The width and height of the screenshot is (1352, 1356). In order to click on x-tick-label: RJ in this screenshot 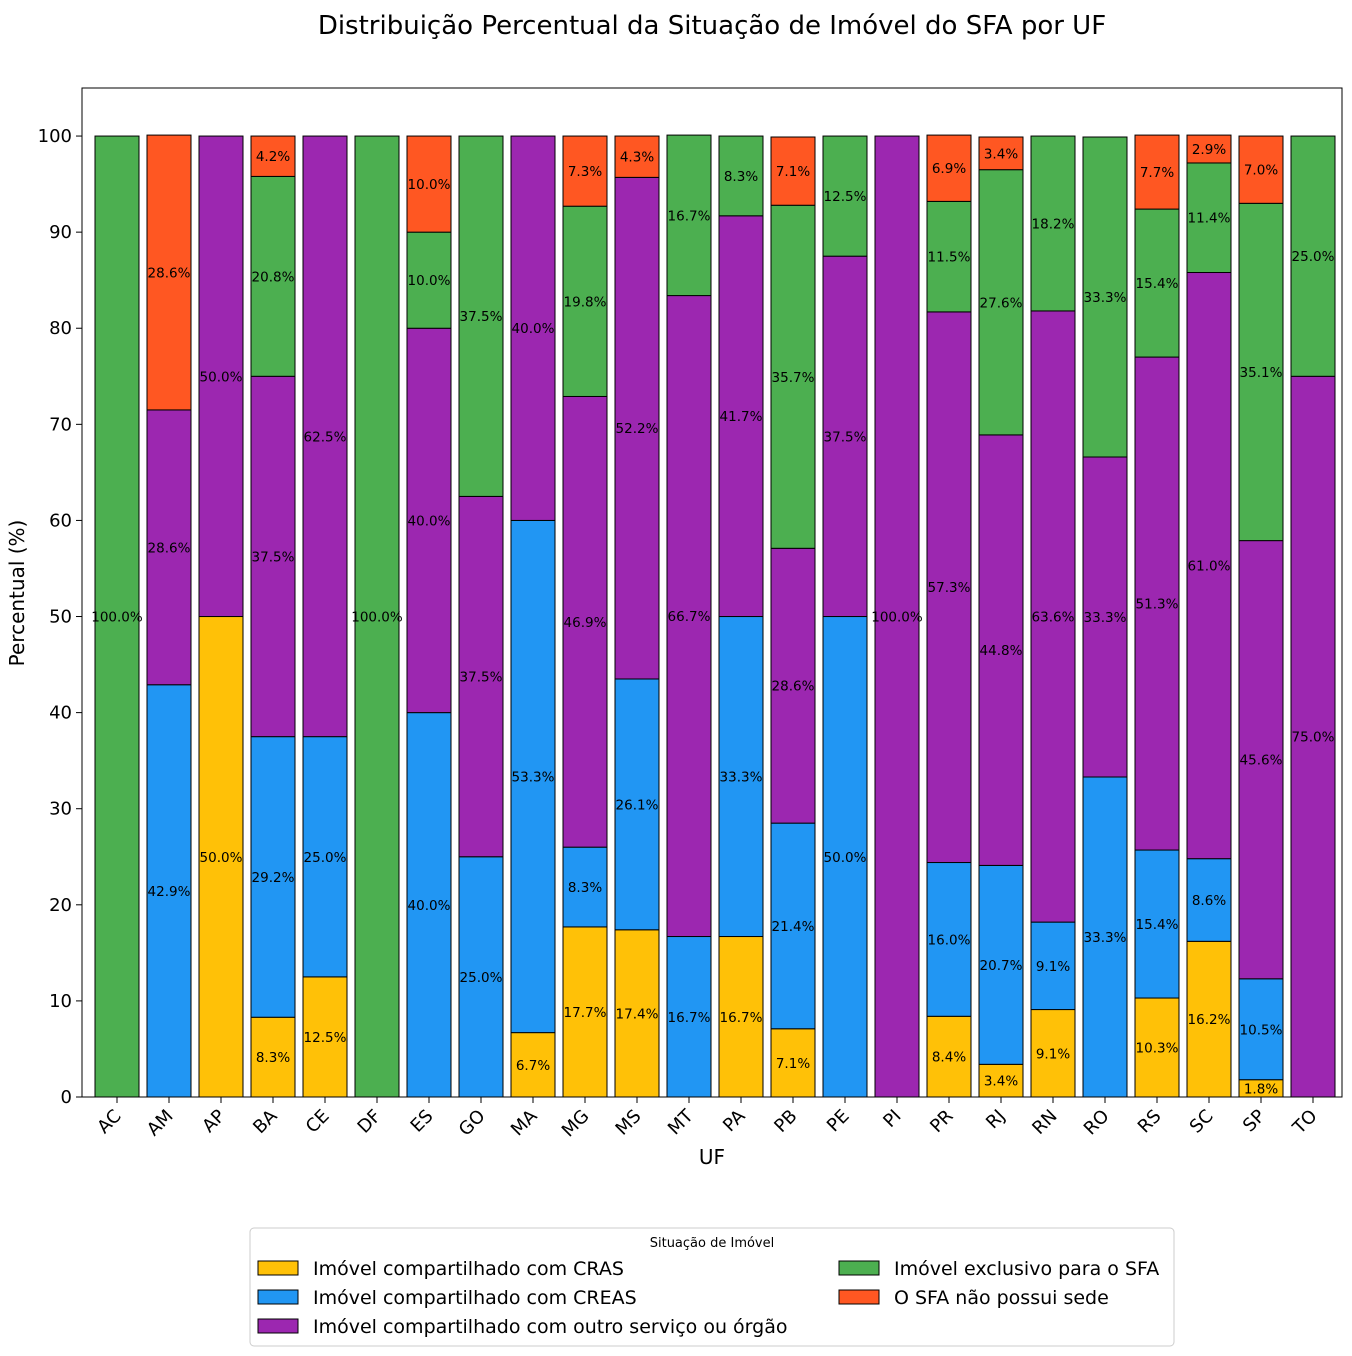, I will do `click(995, 1119)`.